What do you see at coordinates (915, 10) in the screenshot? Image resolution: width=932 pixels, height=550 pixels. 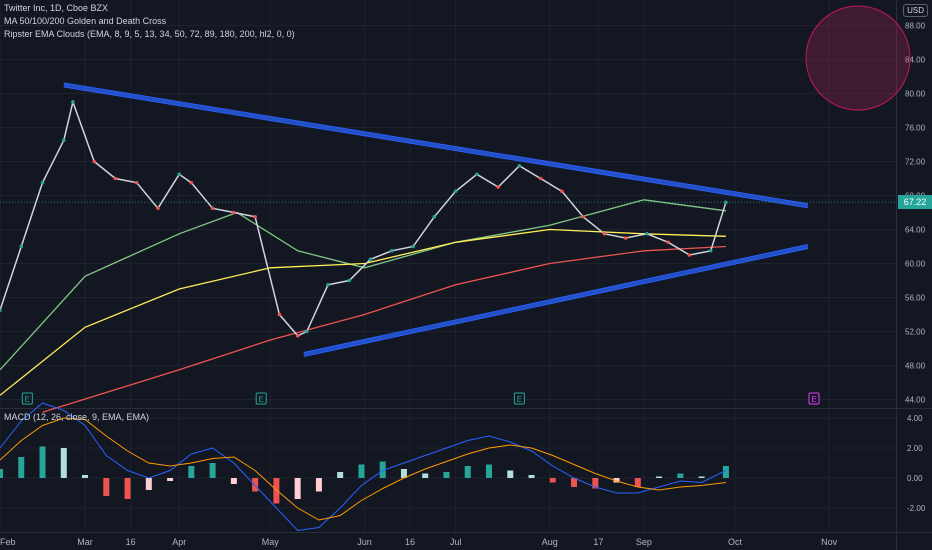 I see `currency-badge: USD` at bounding box center [915, 10].